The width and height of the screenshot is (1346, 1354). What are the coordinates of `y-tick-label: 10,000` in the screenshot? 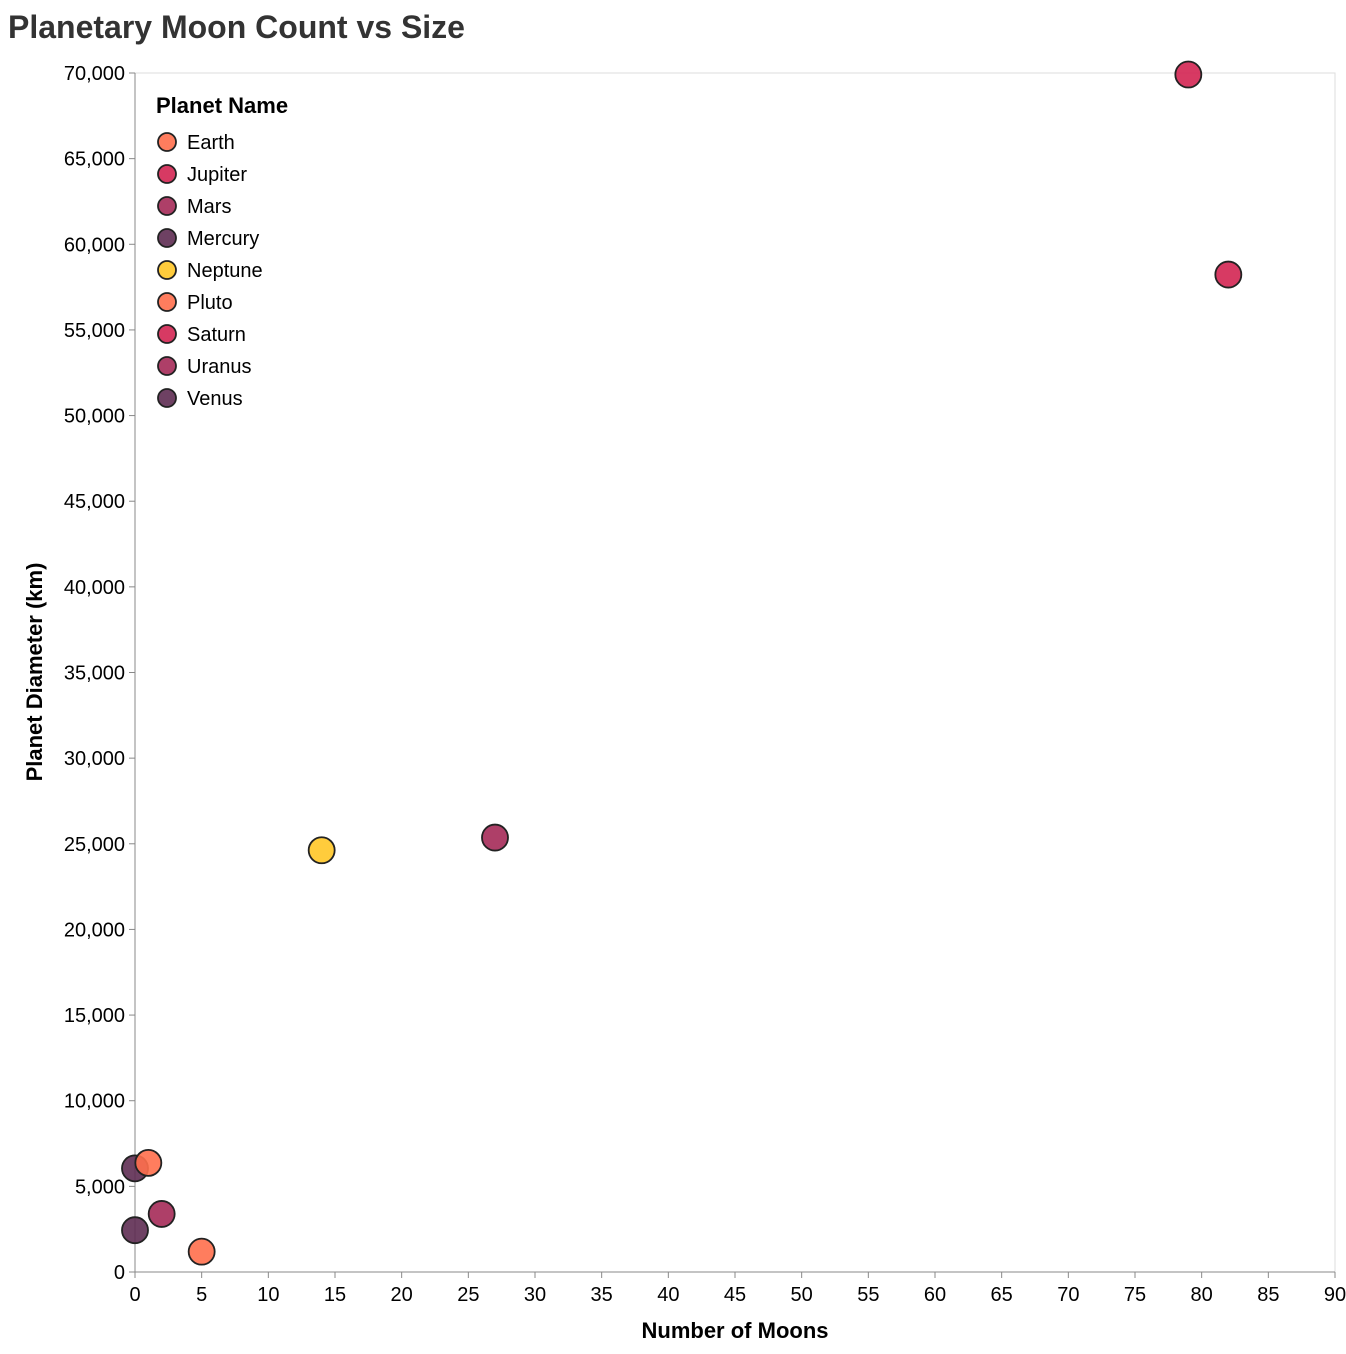 It's located at (94, 1102).